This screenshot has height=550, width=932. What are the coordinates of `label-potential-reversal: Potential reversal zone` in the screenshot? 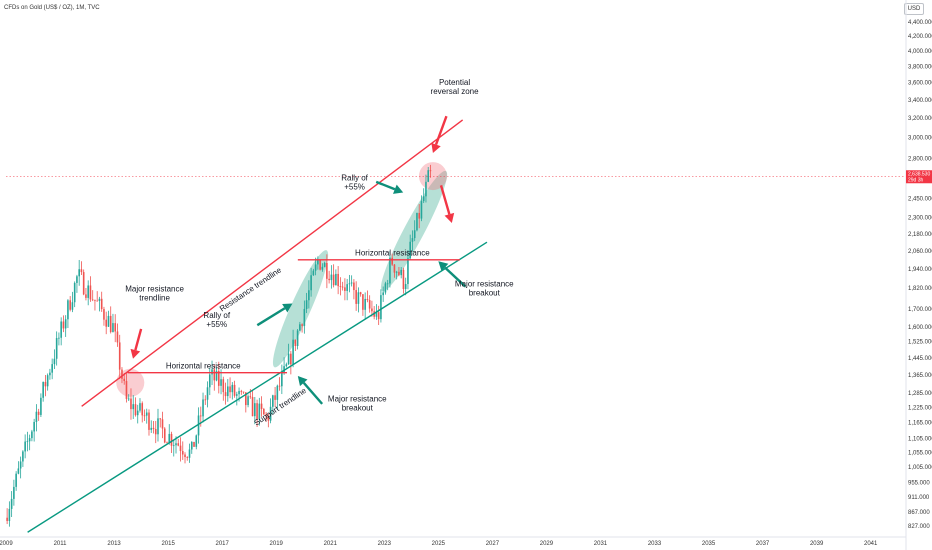 It's located at (455, 87).